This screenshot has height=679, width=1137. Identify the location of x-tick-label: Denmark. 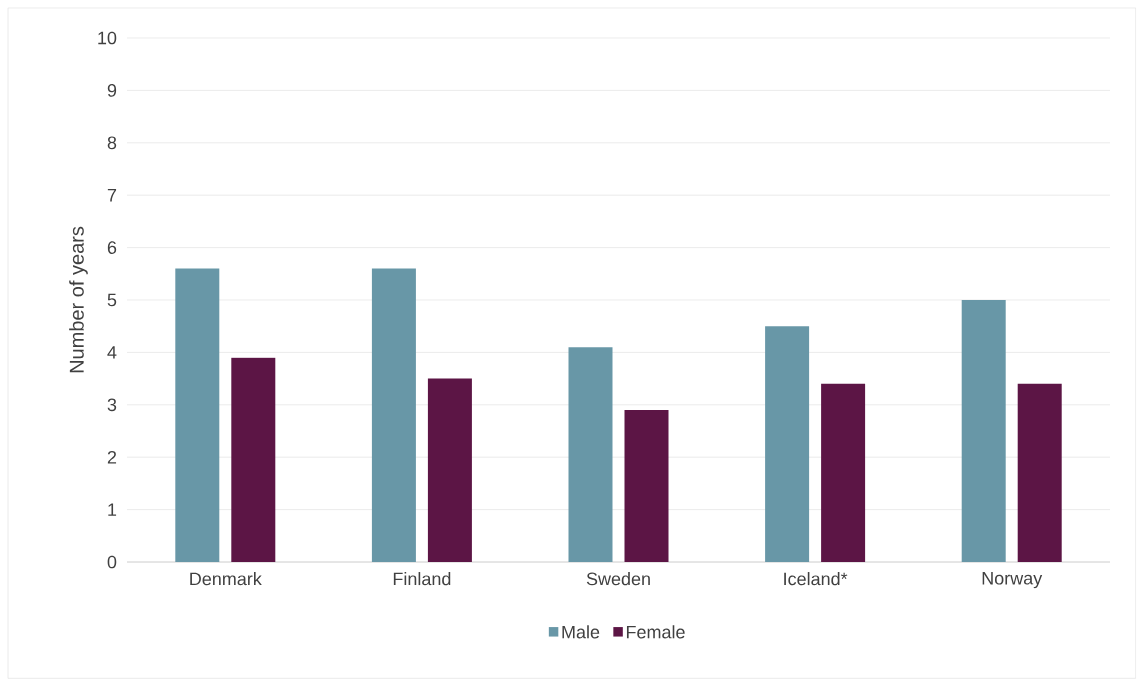
(226, 579).